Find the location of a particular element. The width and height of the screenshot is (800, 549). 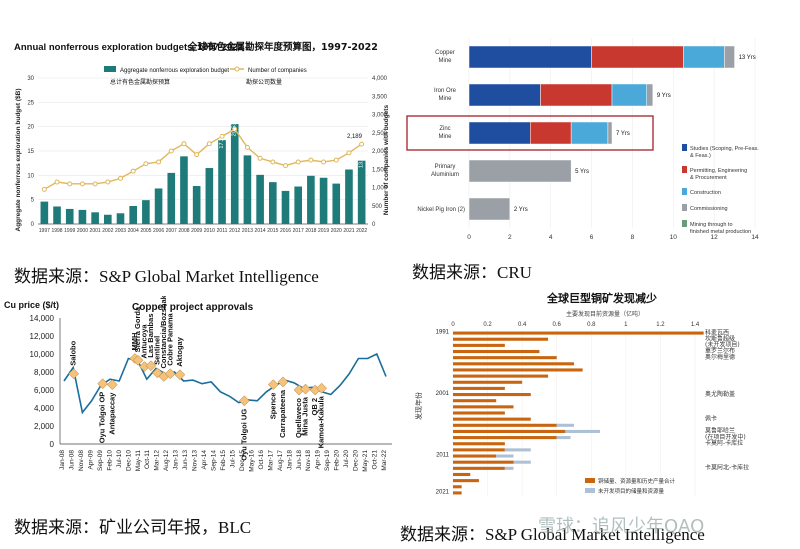

x-tick-label: 2017 is located at coordinates (298, 231).